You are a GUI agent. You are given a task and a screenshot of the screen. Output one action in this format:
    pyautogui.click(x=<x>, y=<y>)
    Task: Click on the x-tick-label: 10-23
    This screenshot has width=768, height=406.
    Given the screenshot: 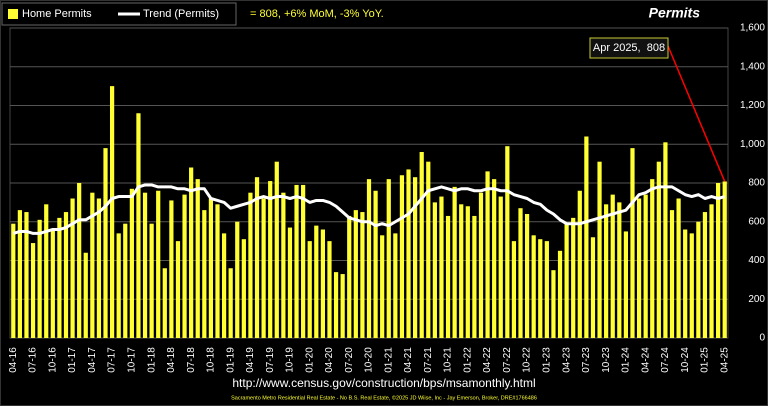 What is the action you would take?
    pyautogui.click(x=606, y=360)
    